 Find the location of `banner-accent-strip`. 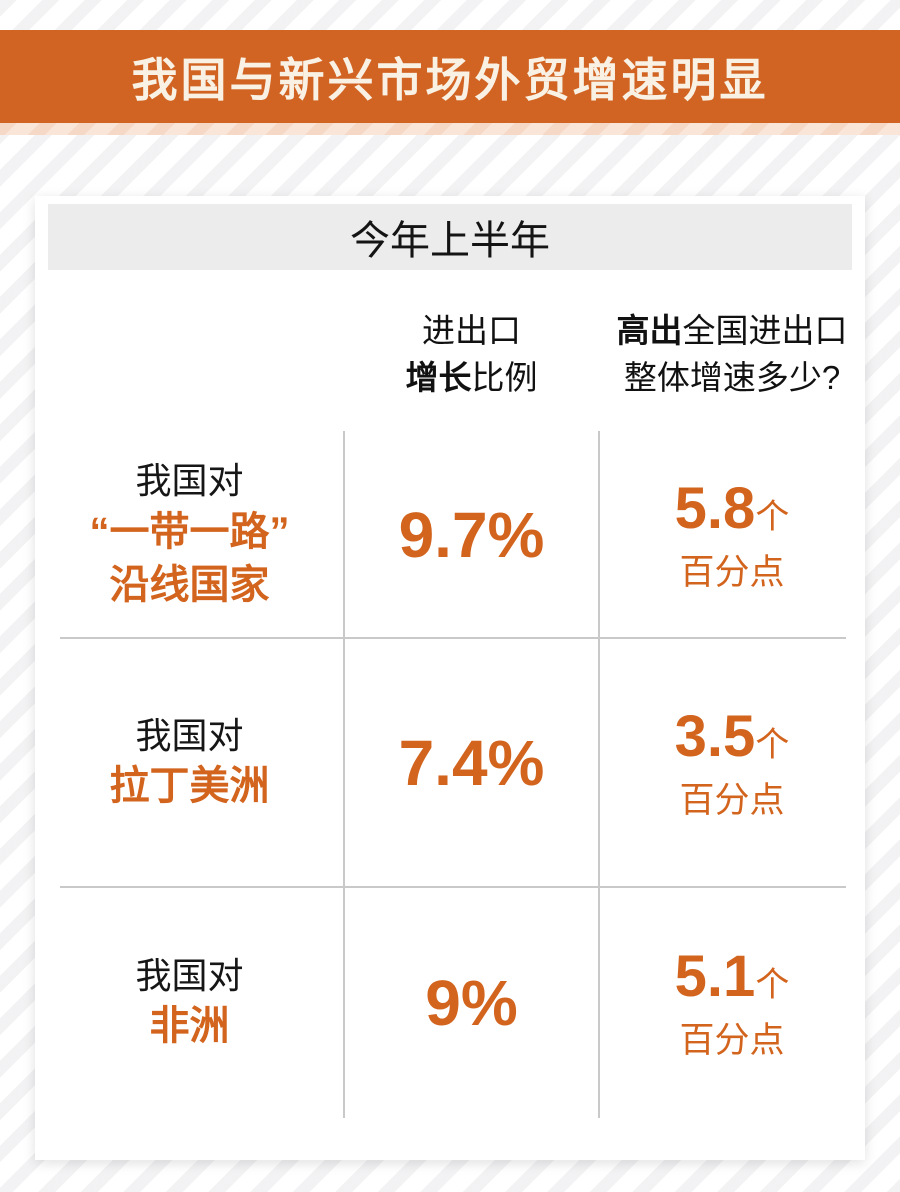

banner-accent-strip is located at coordinates (450, 129).